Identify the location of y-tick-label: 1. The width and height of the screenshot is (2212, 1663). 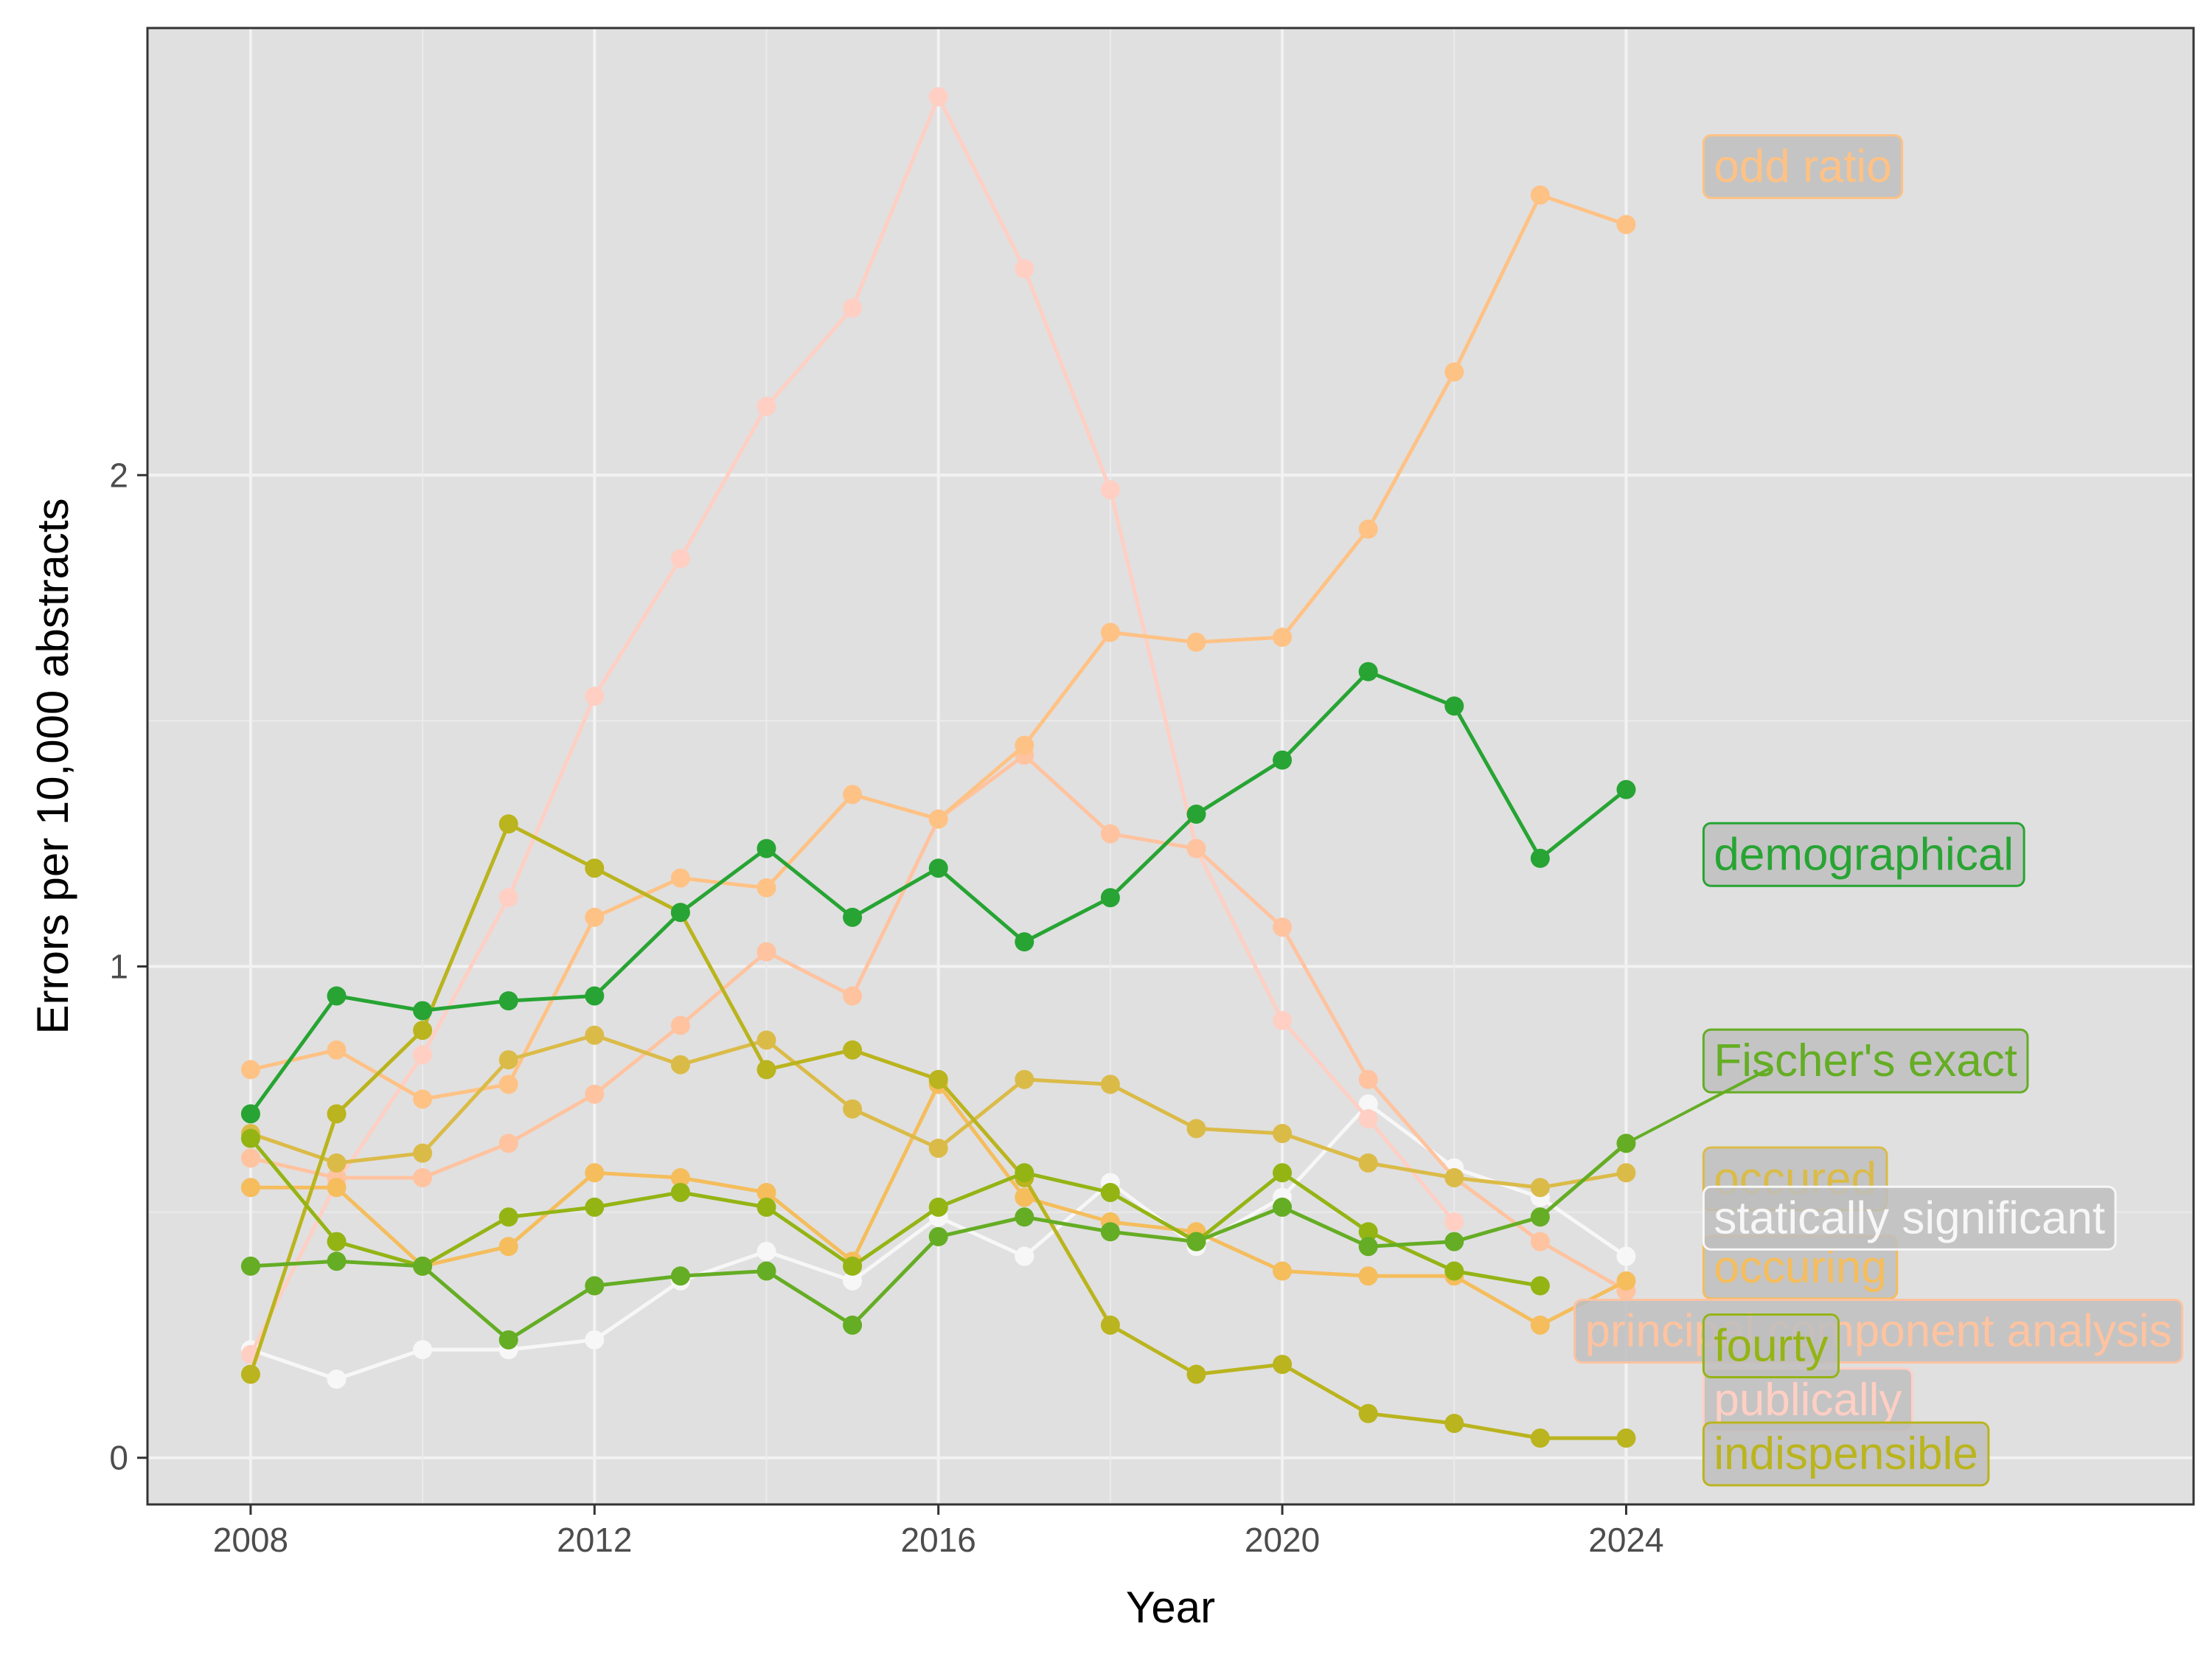
(118, 966).